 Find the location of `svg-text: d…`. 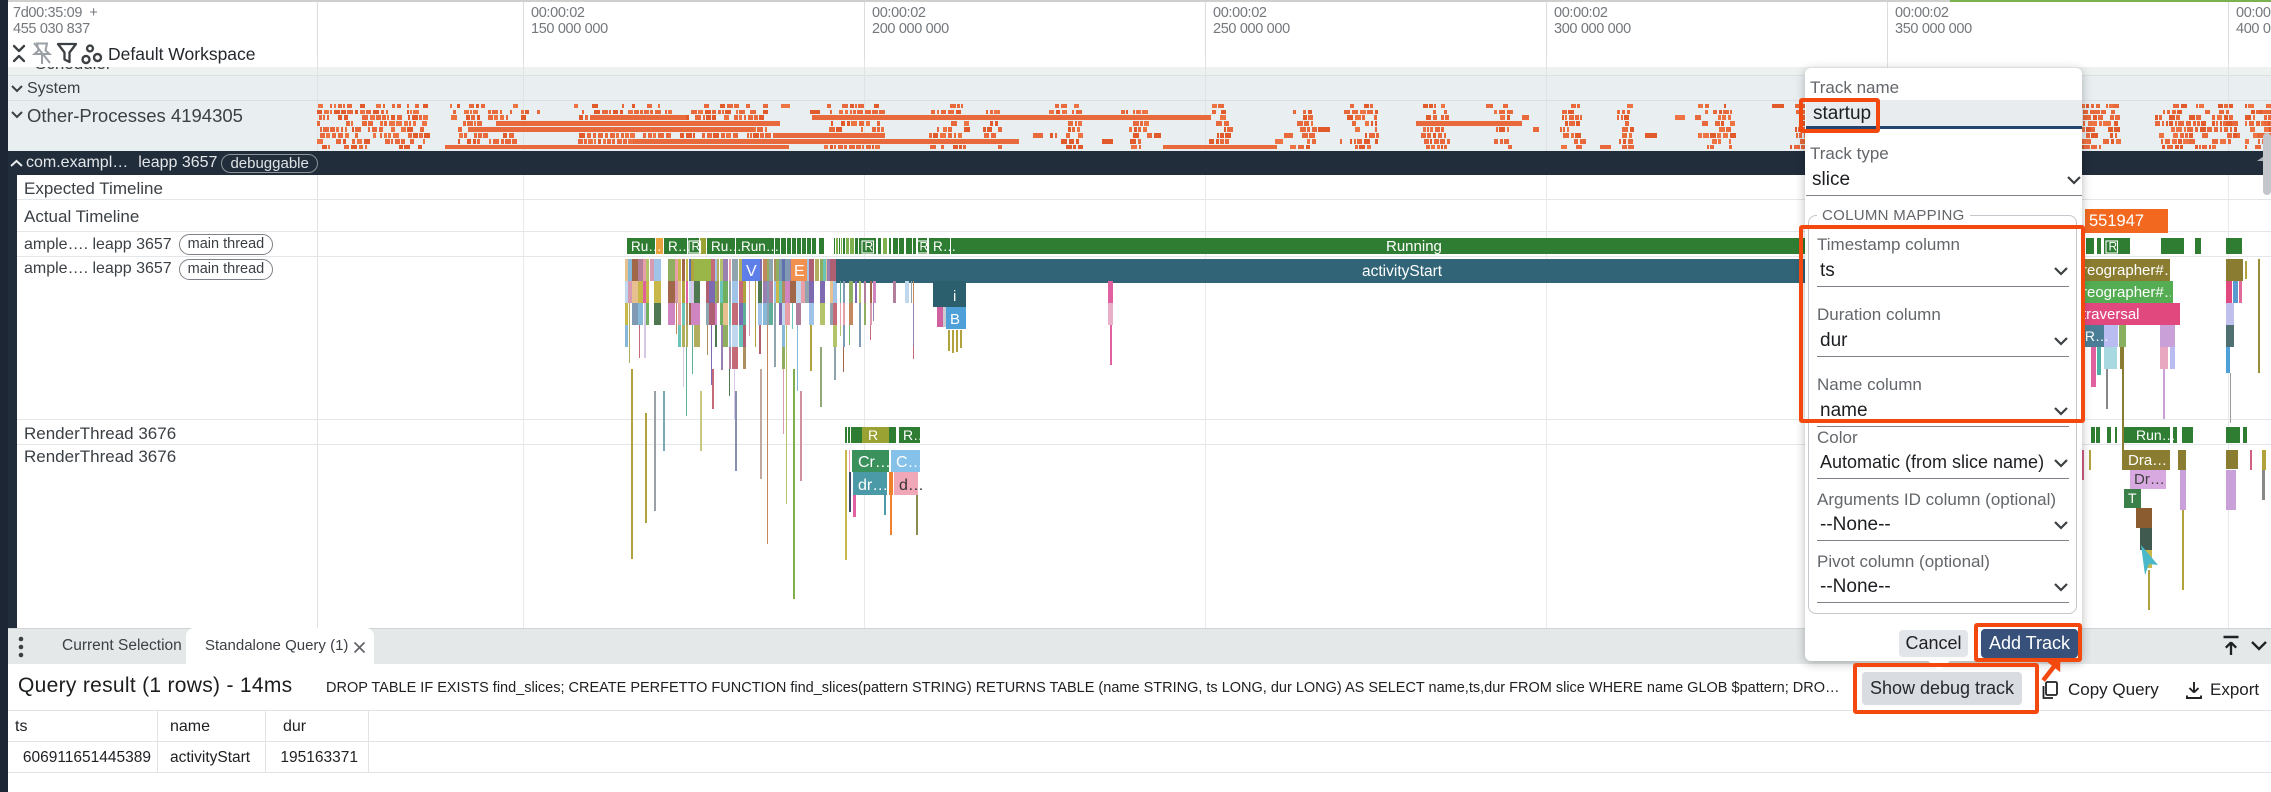

svg-text: d… is located at coordinates (911, 485).